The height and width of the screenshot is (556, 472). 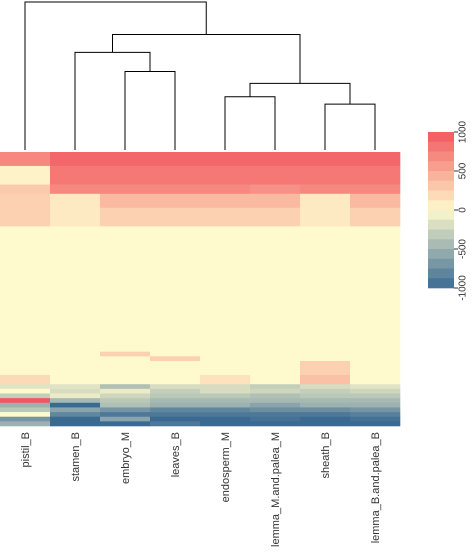 I want to click on column-label: lemma_M.and.palea_M, so click(x=276, y=489).